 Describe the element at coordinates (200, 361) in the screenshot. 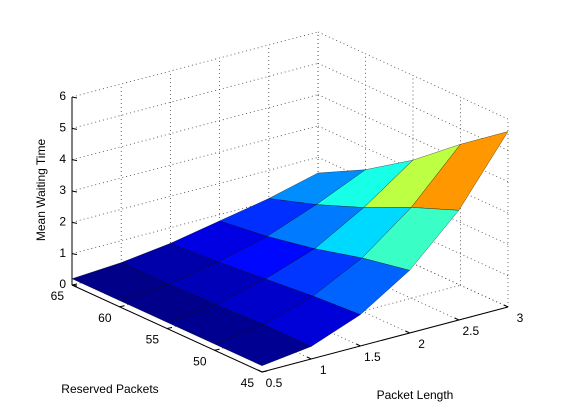

I see `y-tick-label: 50` at that location.